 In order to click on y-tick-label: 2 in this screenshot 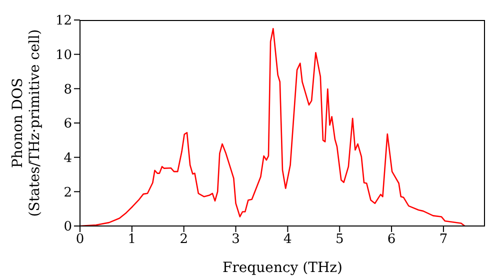, I will do `click(68, 192)`.